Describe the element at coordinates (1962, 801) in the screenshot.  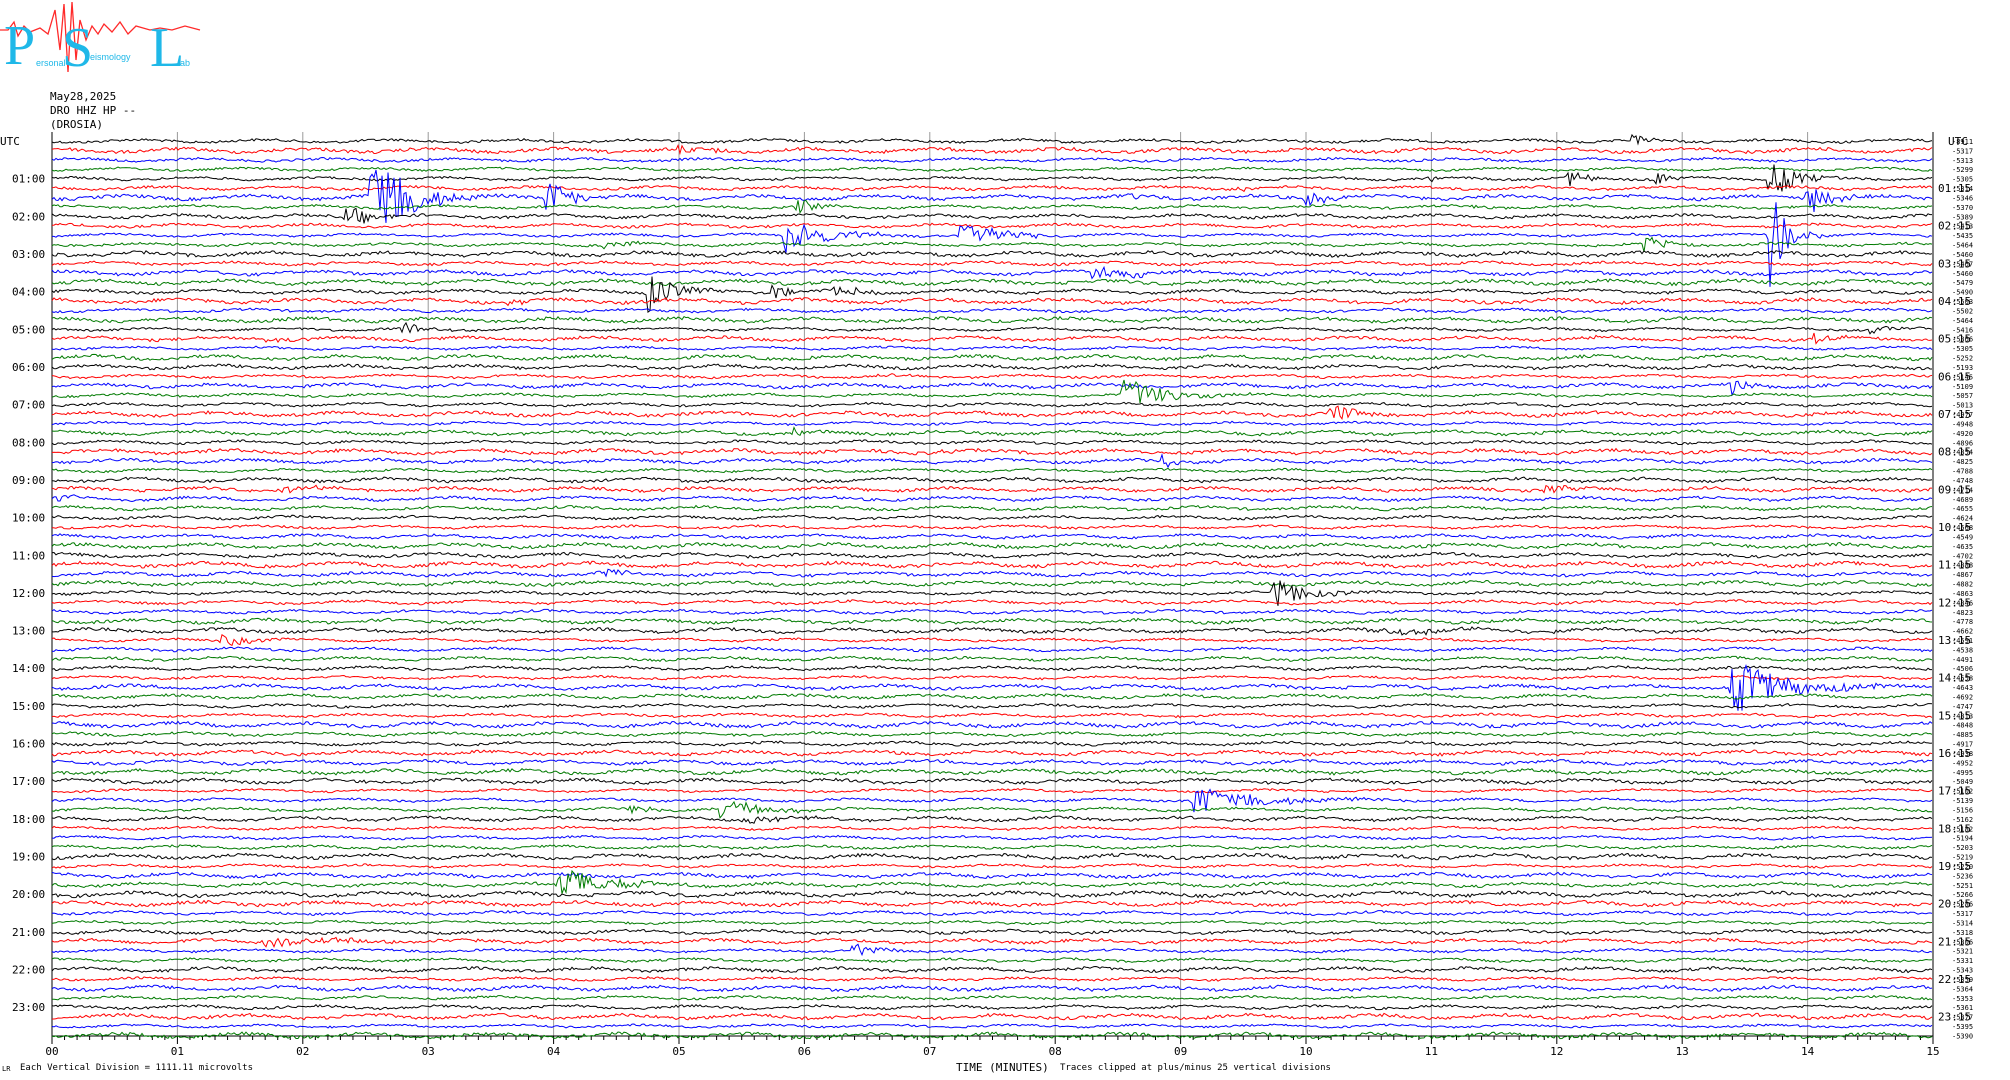
I see `trace-value-label: -5139` at that location.